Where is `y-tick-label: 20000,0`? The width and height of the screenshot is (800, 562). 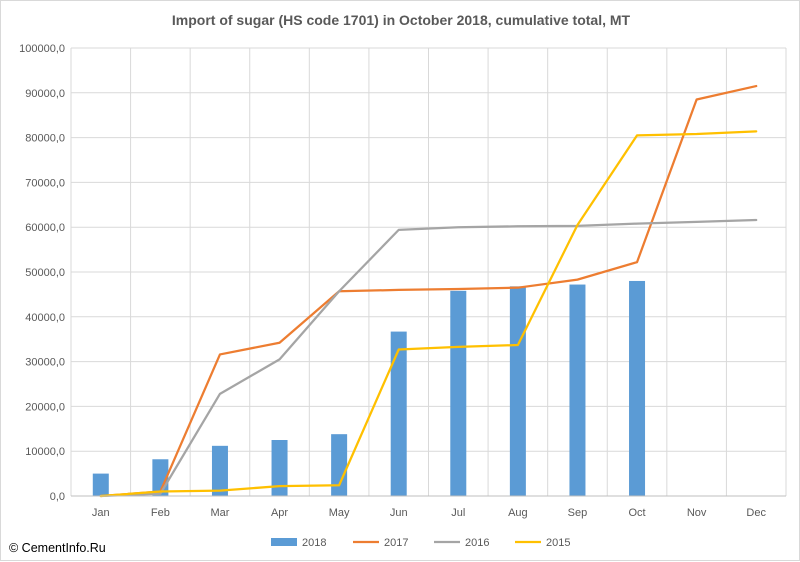
y-tick-label: 20000,0 is located at coordinates (45, 407).